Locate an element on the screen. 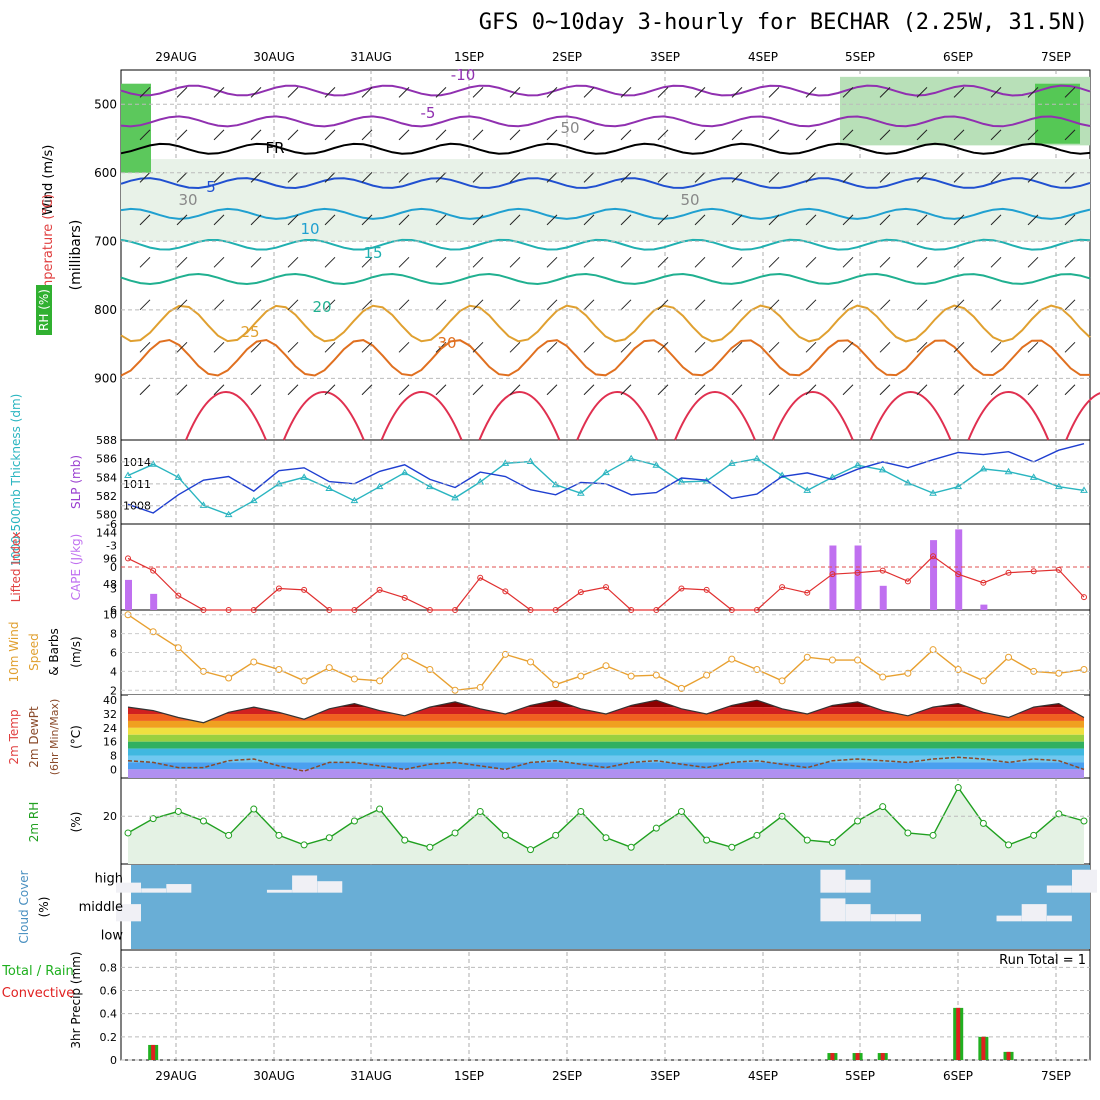 Image resolution: width=1100 pixels, height=1100 pixels. precip-tick: 0.4 is located at coordinates (109, 1014).